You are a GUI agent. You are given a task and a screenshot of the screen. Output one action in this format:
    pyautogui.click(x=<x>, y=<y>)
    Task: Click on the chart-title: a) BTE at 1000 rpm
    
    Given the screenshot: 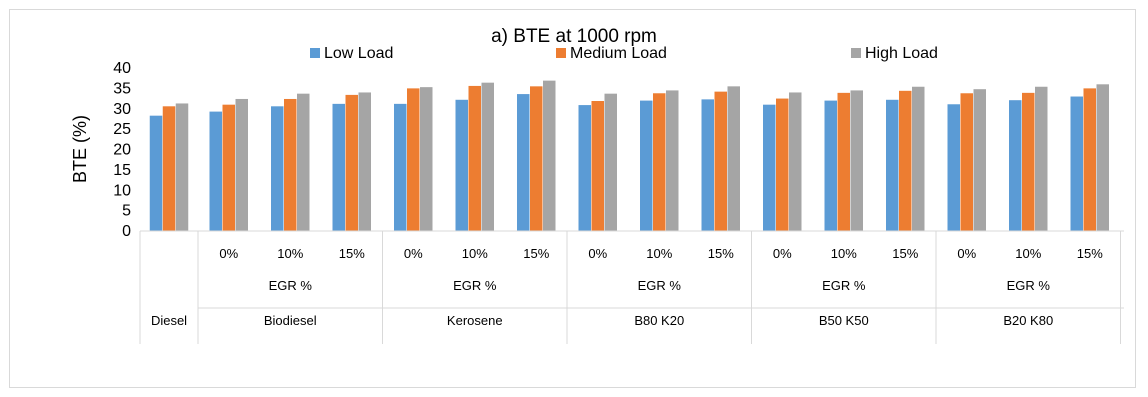 What is the action you would take?
    pyautogui.click(x=574, y=36)
    